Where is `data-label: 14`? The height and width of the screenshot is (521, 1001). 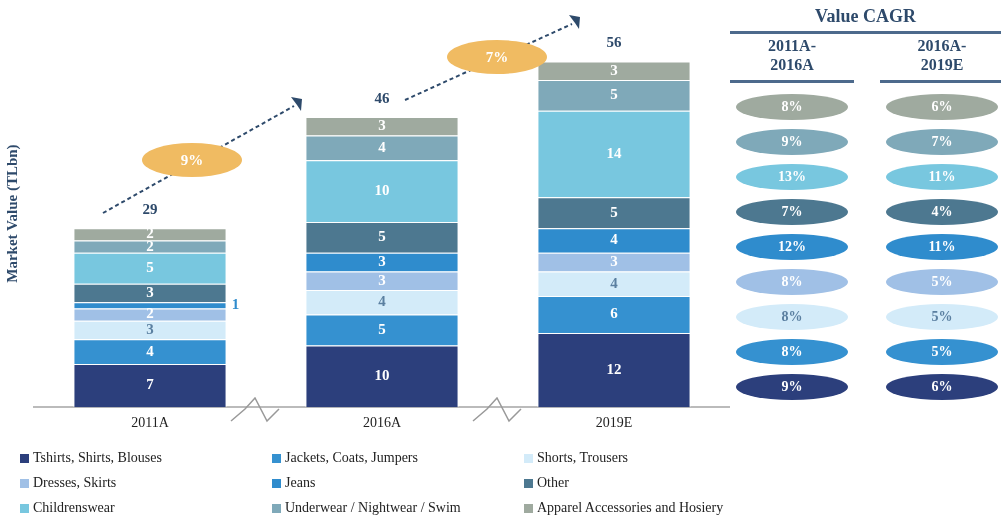 data-label: 14 is located at coordinates (614, 152).